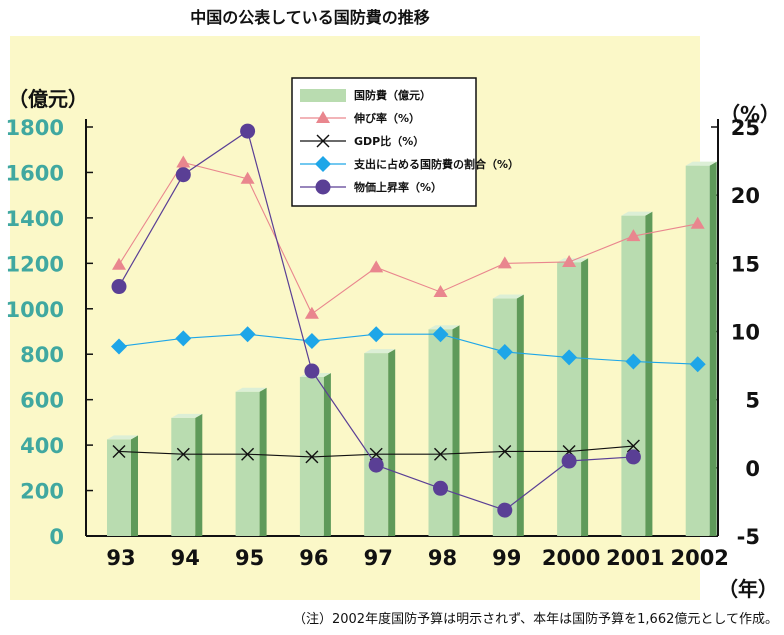  What do you see at coordinates (35, 128) in the screenshot?
I see `y-left-tick-label: 1800` at bounding box center [35, 128].